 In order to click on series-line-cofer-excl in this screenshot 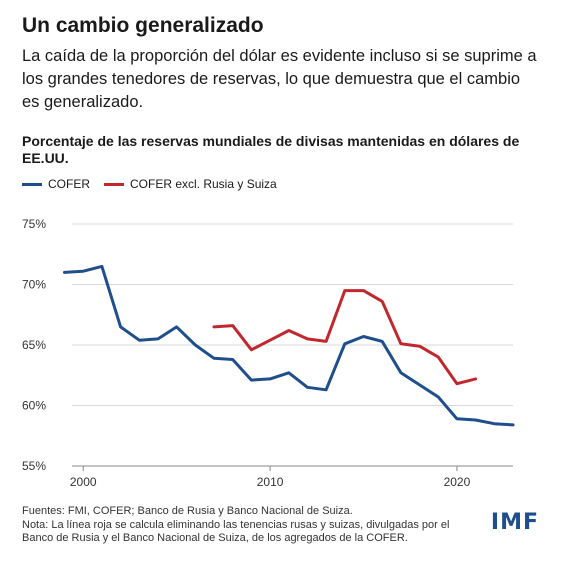, I will do `click(345, 337)`.